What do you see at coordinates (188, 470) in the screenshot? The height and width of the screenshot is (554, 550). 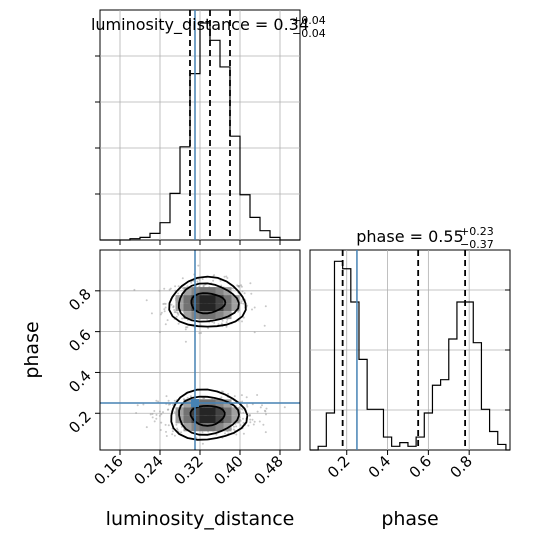 I see `joint-xtick-label-2: 0.32` at bounding box center [188, 470].